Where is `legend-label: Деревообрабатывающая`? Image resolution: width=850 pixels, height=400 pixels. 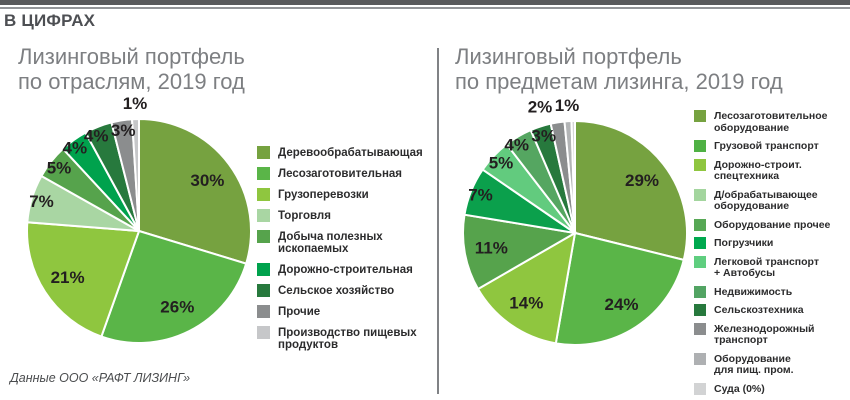 legend-label: Деревообрабатывающая is located at coordinates (350, 153).